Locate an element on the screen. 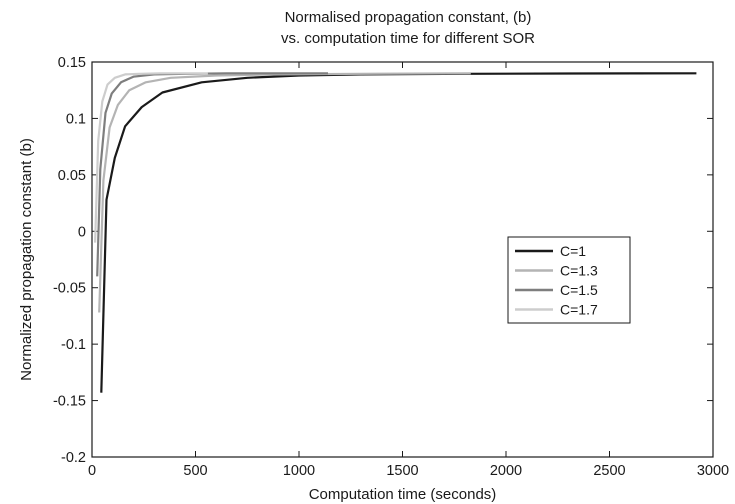 The image size is (735, 504). x-tick-label: 500 is located at coordinates (195, 471).